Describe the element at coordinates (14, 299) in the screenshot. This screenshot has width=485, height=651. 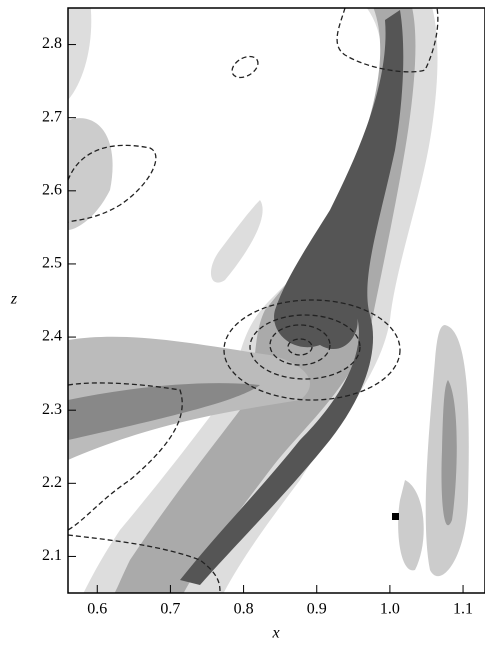
I see `y-axis-label: z` at that location.